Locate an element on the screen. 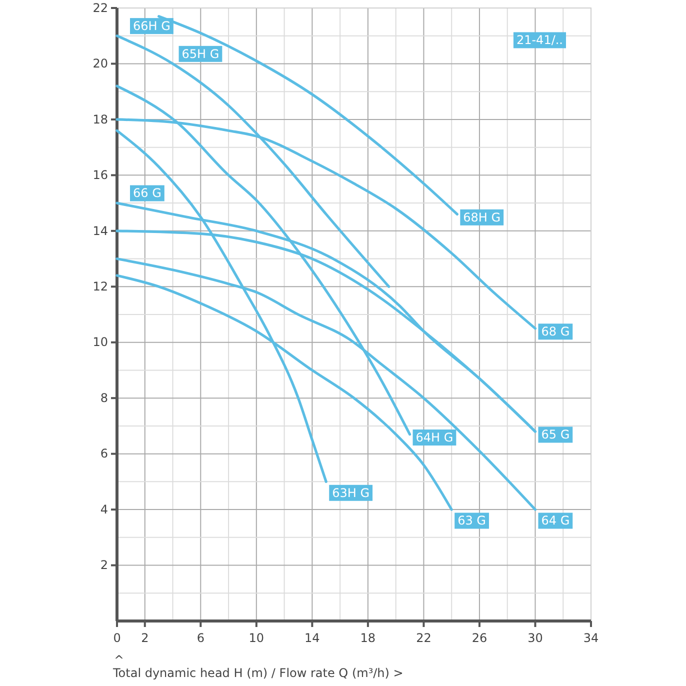 Image resolution: width=686 pixels, height=686 pixels. annotation: 68 G is located at coordinates (555, 331).